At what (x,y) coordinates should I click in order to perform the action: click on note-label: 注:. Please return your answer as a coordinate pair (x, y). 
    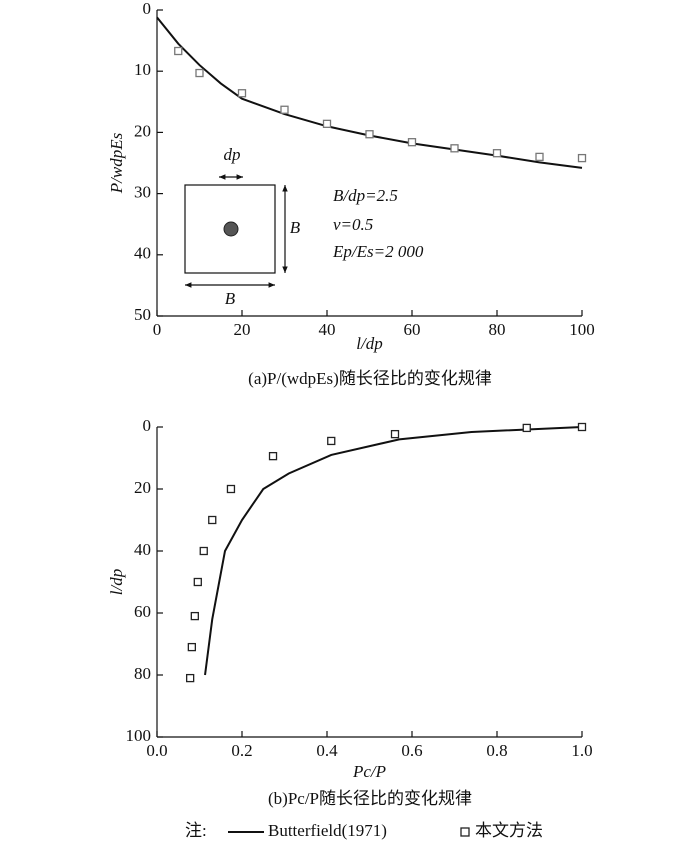
    Looking at the image, I should click on (196, 830).